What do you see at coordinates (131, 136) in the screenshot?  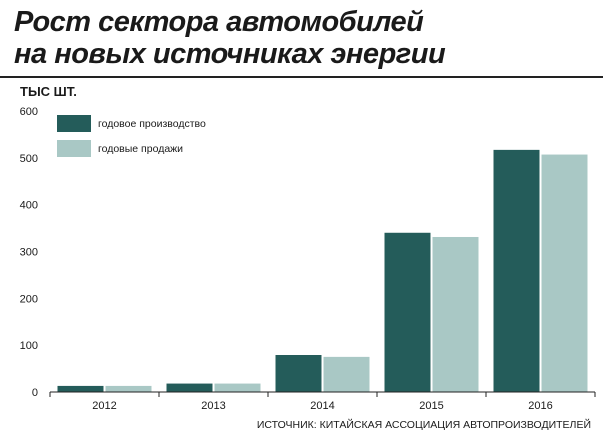 I see `legend: годовое производство годовые продажи` at bounding box center [131, 136].